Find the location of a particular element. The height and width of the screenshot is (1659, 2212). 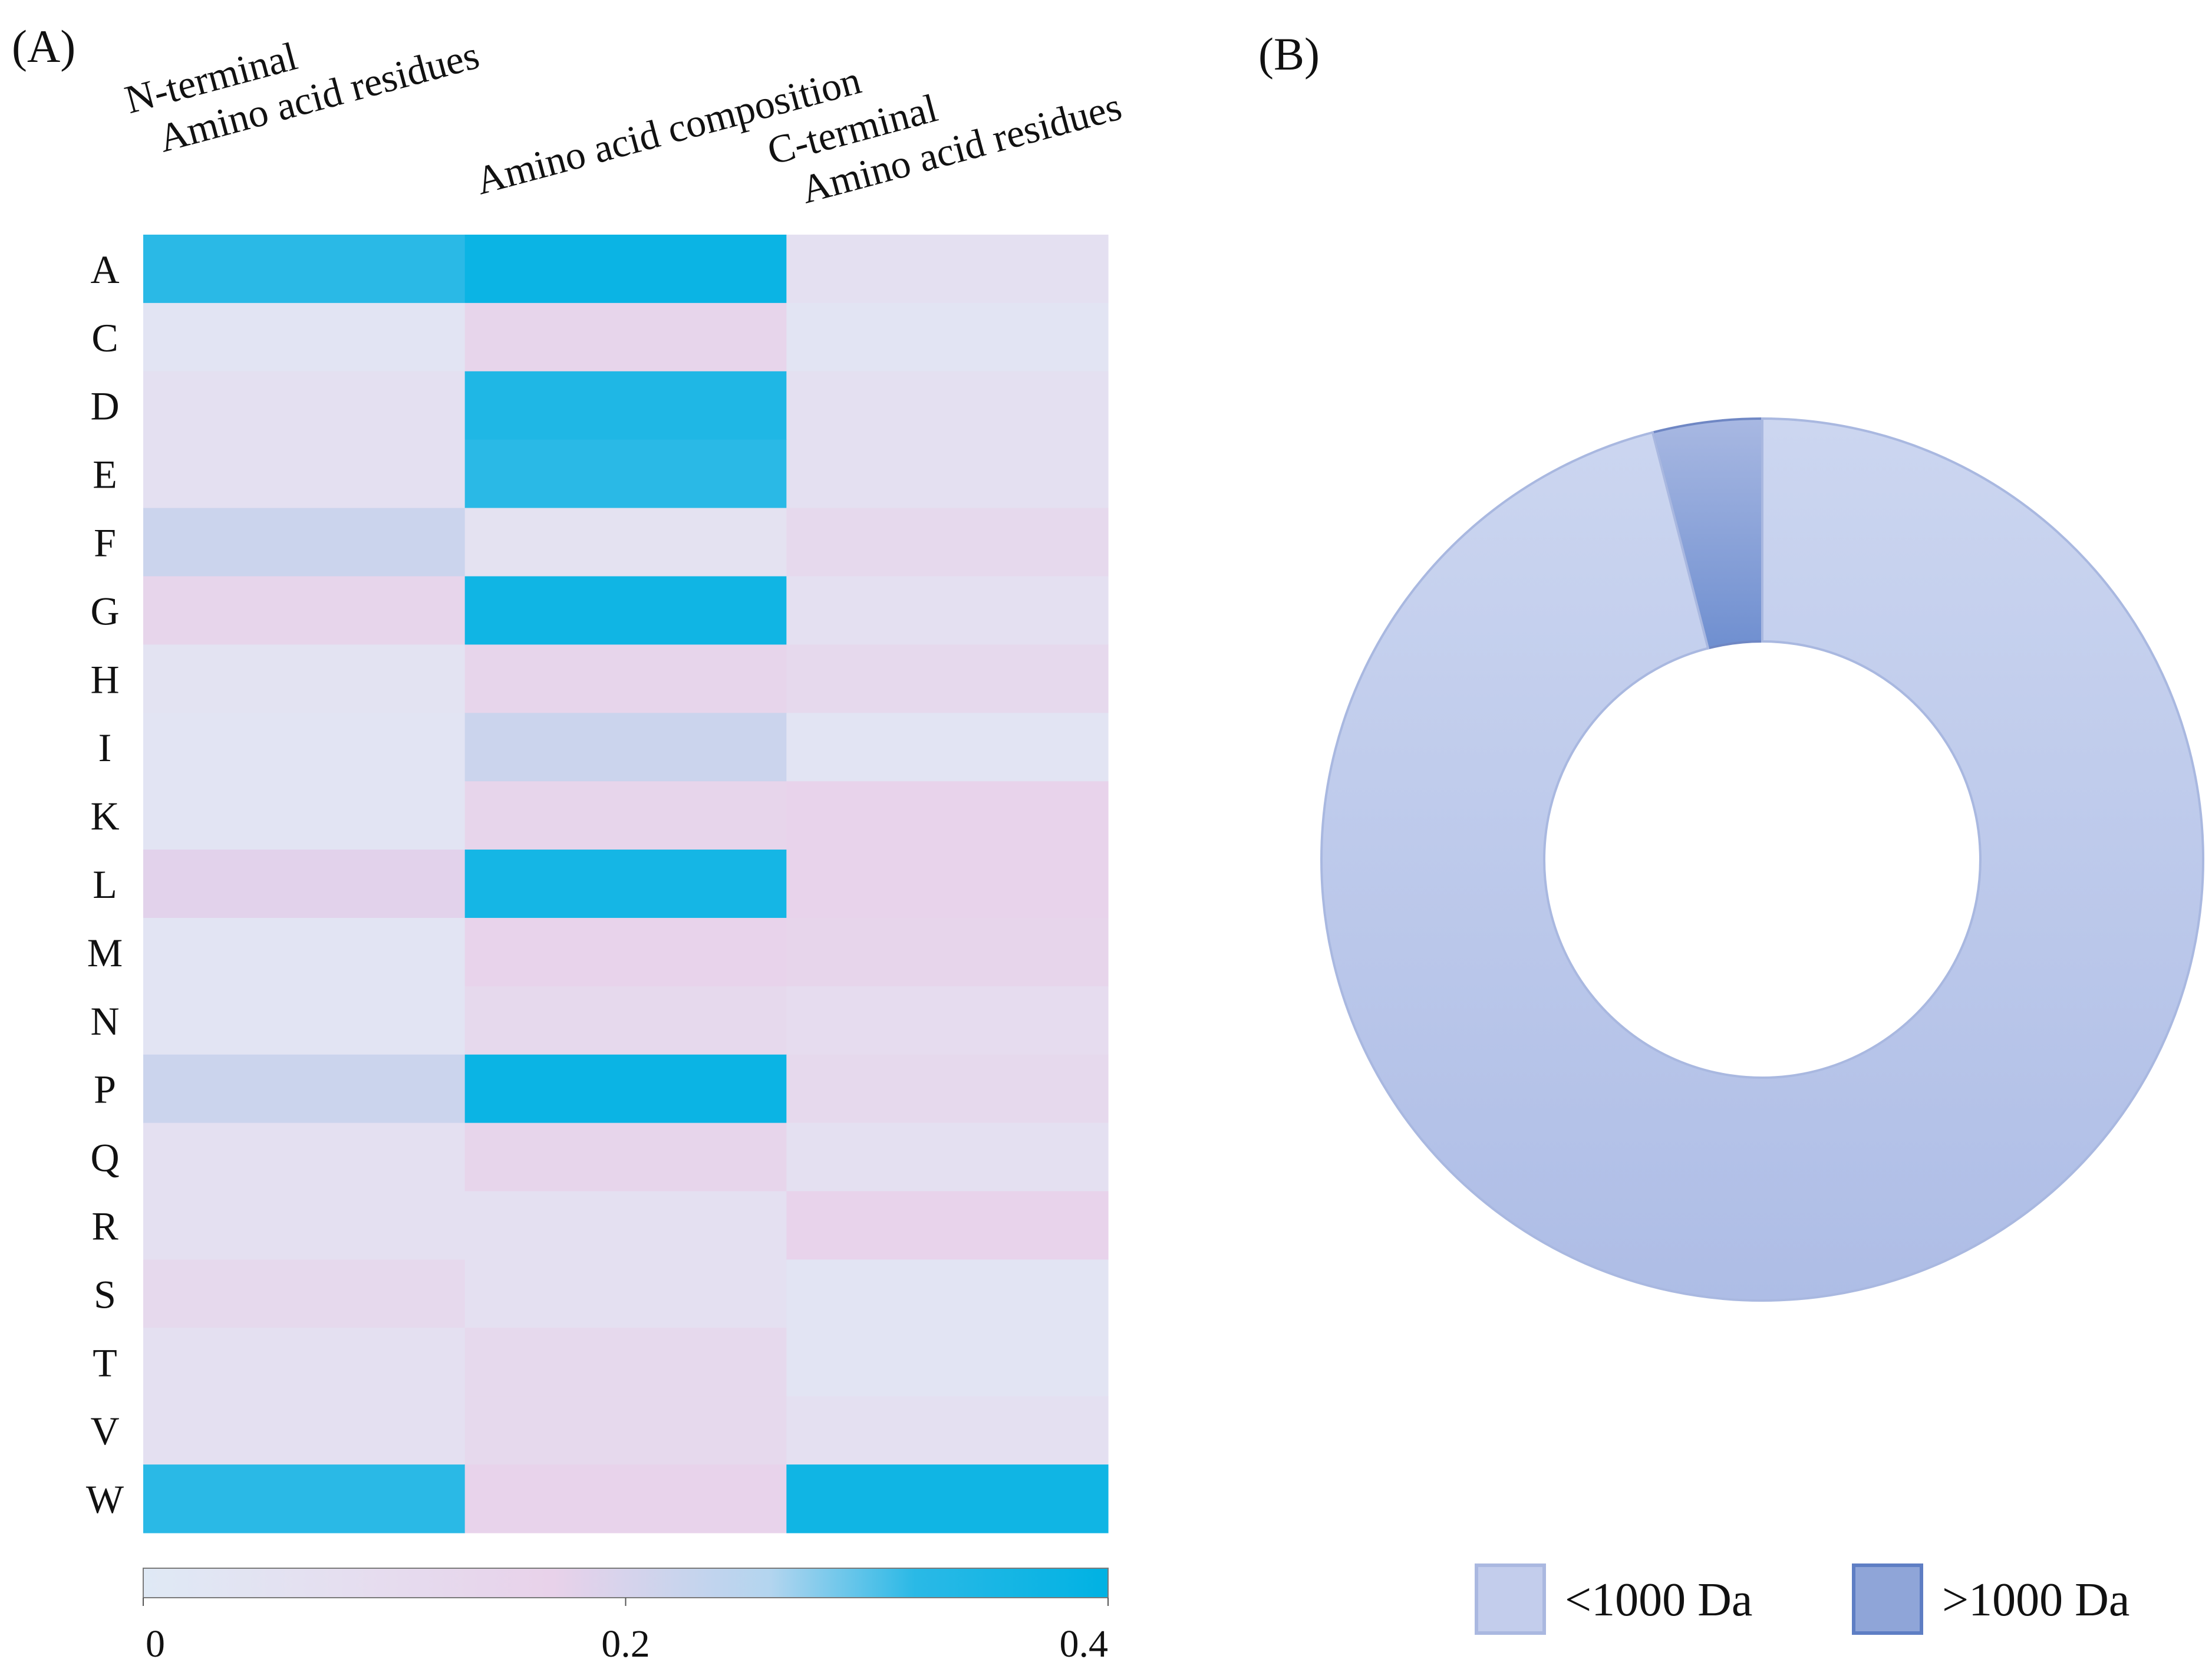

row-label-N: N is located at coordinates (104, 1021).